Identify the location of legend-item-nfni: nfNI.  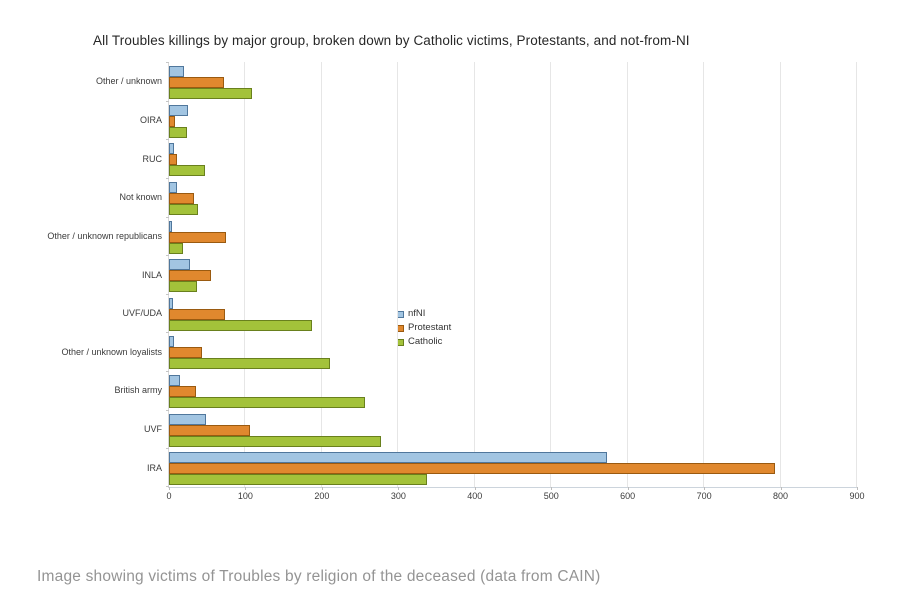
(424, 314).